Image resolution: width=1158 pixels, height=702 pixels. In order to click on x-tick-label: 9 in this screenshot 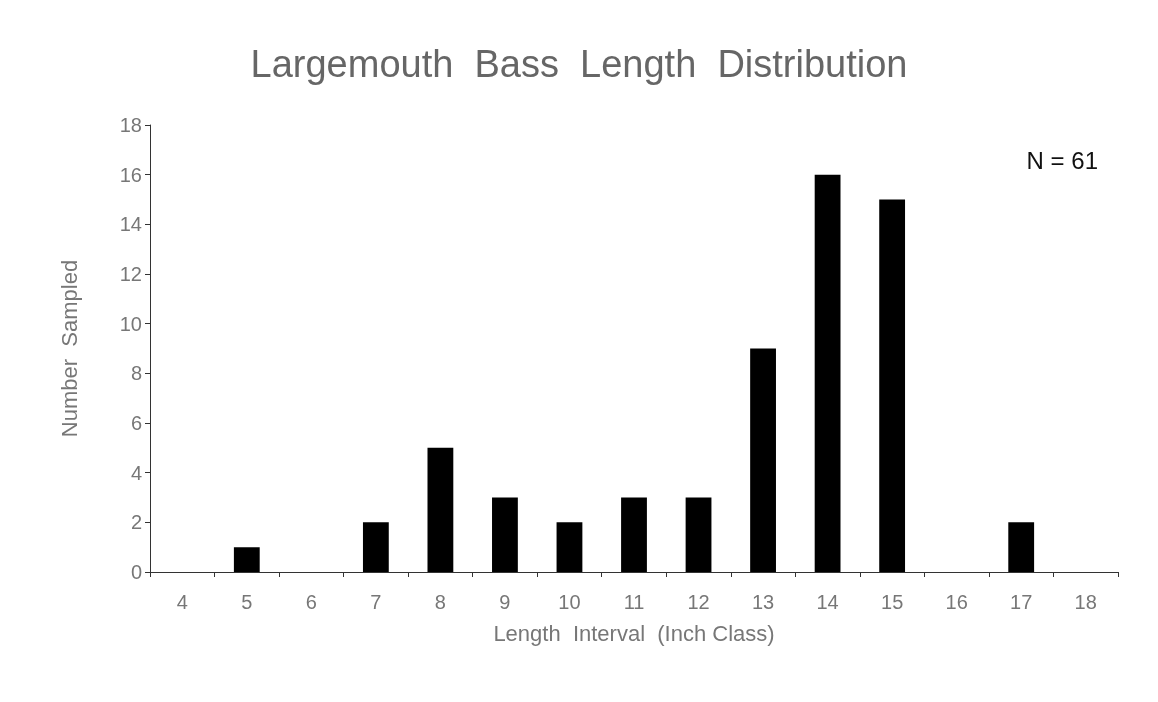, I will do `click(505, 602)`.